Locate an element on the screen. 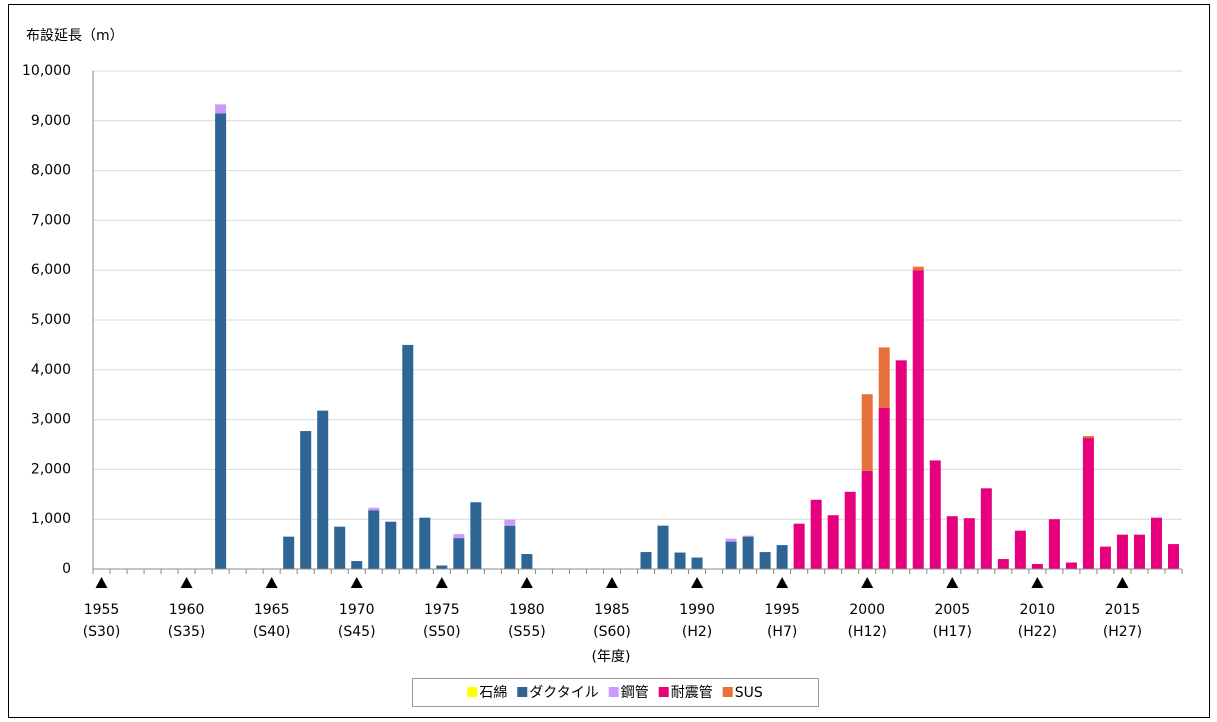  x-tick-label: 2000 (H12) is located at coordinates (867, 621).